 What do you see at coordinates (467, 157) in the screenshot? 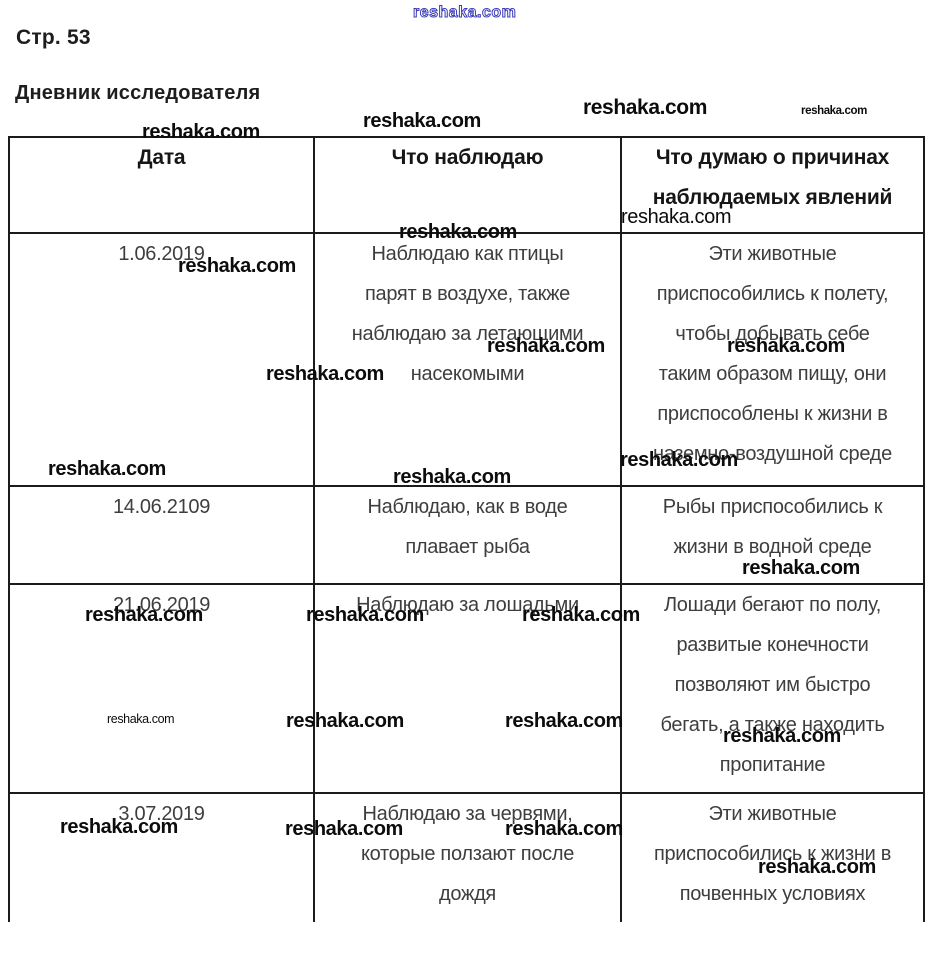
I see `text-line: Что наблюдаю` at bounding box center [467, 157].